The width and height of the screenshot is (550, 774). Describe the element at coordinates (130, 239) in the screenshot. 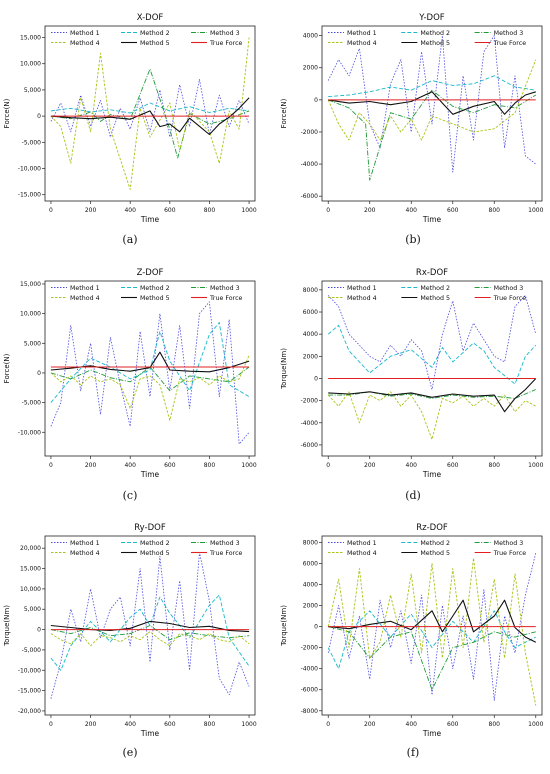

I see `caption-a: (a)` at that location.